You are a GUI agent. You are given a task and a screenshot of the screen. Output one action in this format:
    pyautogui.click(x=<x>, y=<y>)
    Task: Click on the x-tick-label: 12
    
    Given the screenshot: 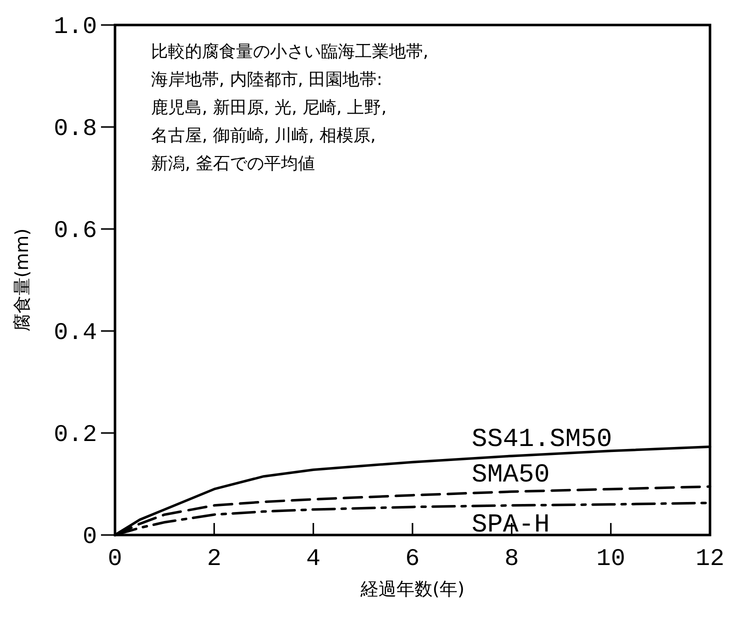 What is the action you would take?
    pyautogui.click(x=710, y=559)
    